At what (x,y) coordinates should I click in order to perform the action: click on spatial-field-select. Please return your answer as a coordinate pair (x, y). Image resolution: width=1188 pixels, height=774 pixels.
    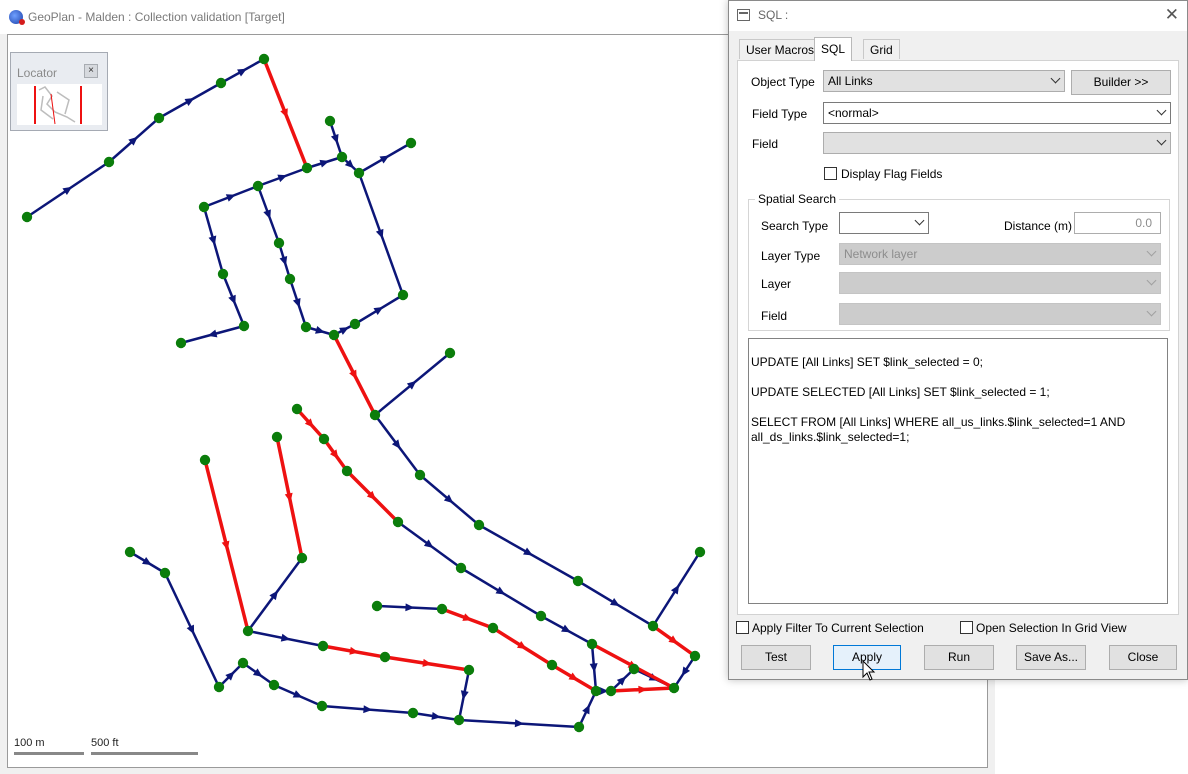
    Looking at the image, I should click on (1000, 314).